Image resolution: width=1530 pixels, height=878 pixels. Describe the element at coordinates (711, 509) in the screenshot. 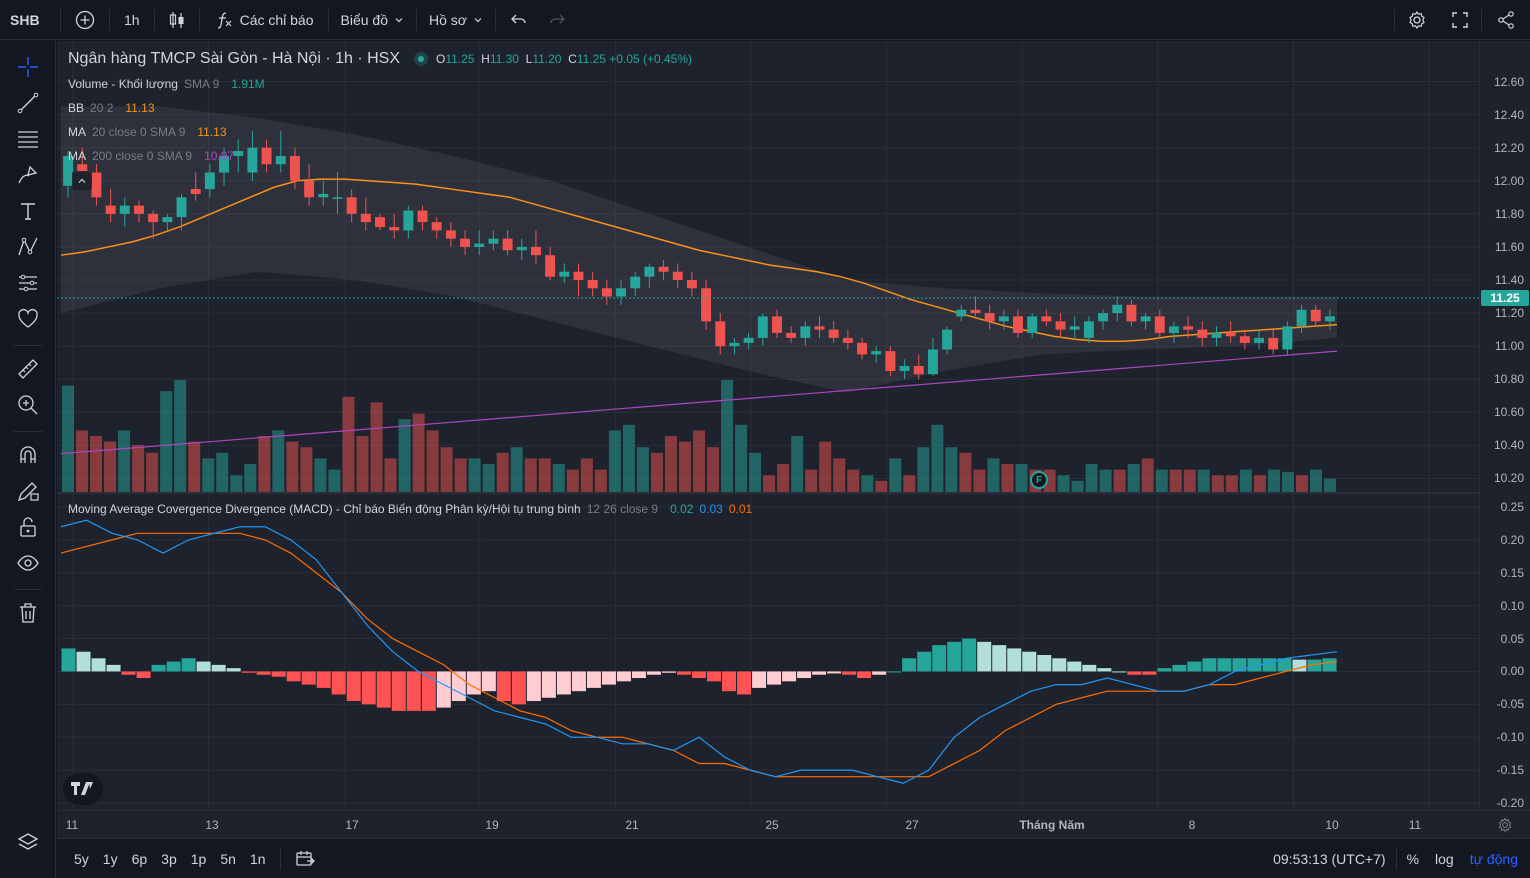

I see `macd-line-value: 0.03` at that location.